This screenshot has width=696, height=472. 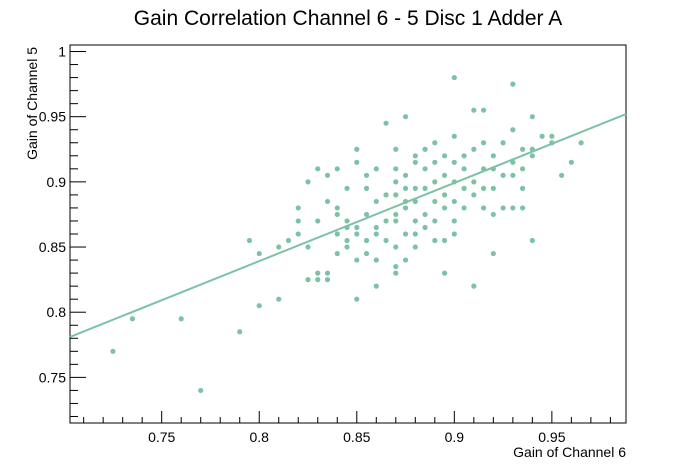 I want to click on y-axis-title: Gain of Channel 5, so click(x=32, y=103).